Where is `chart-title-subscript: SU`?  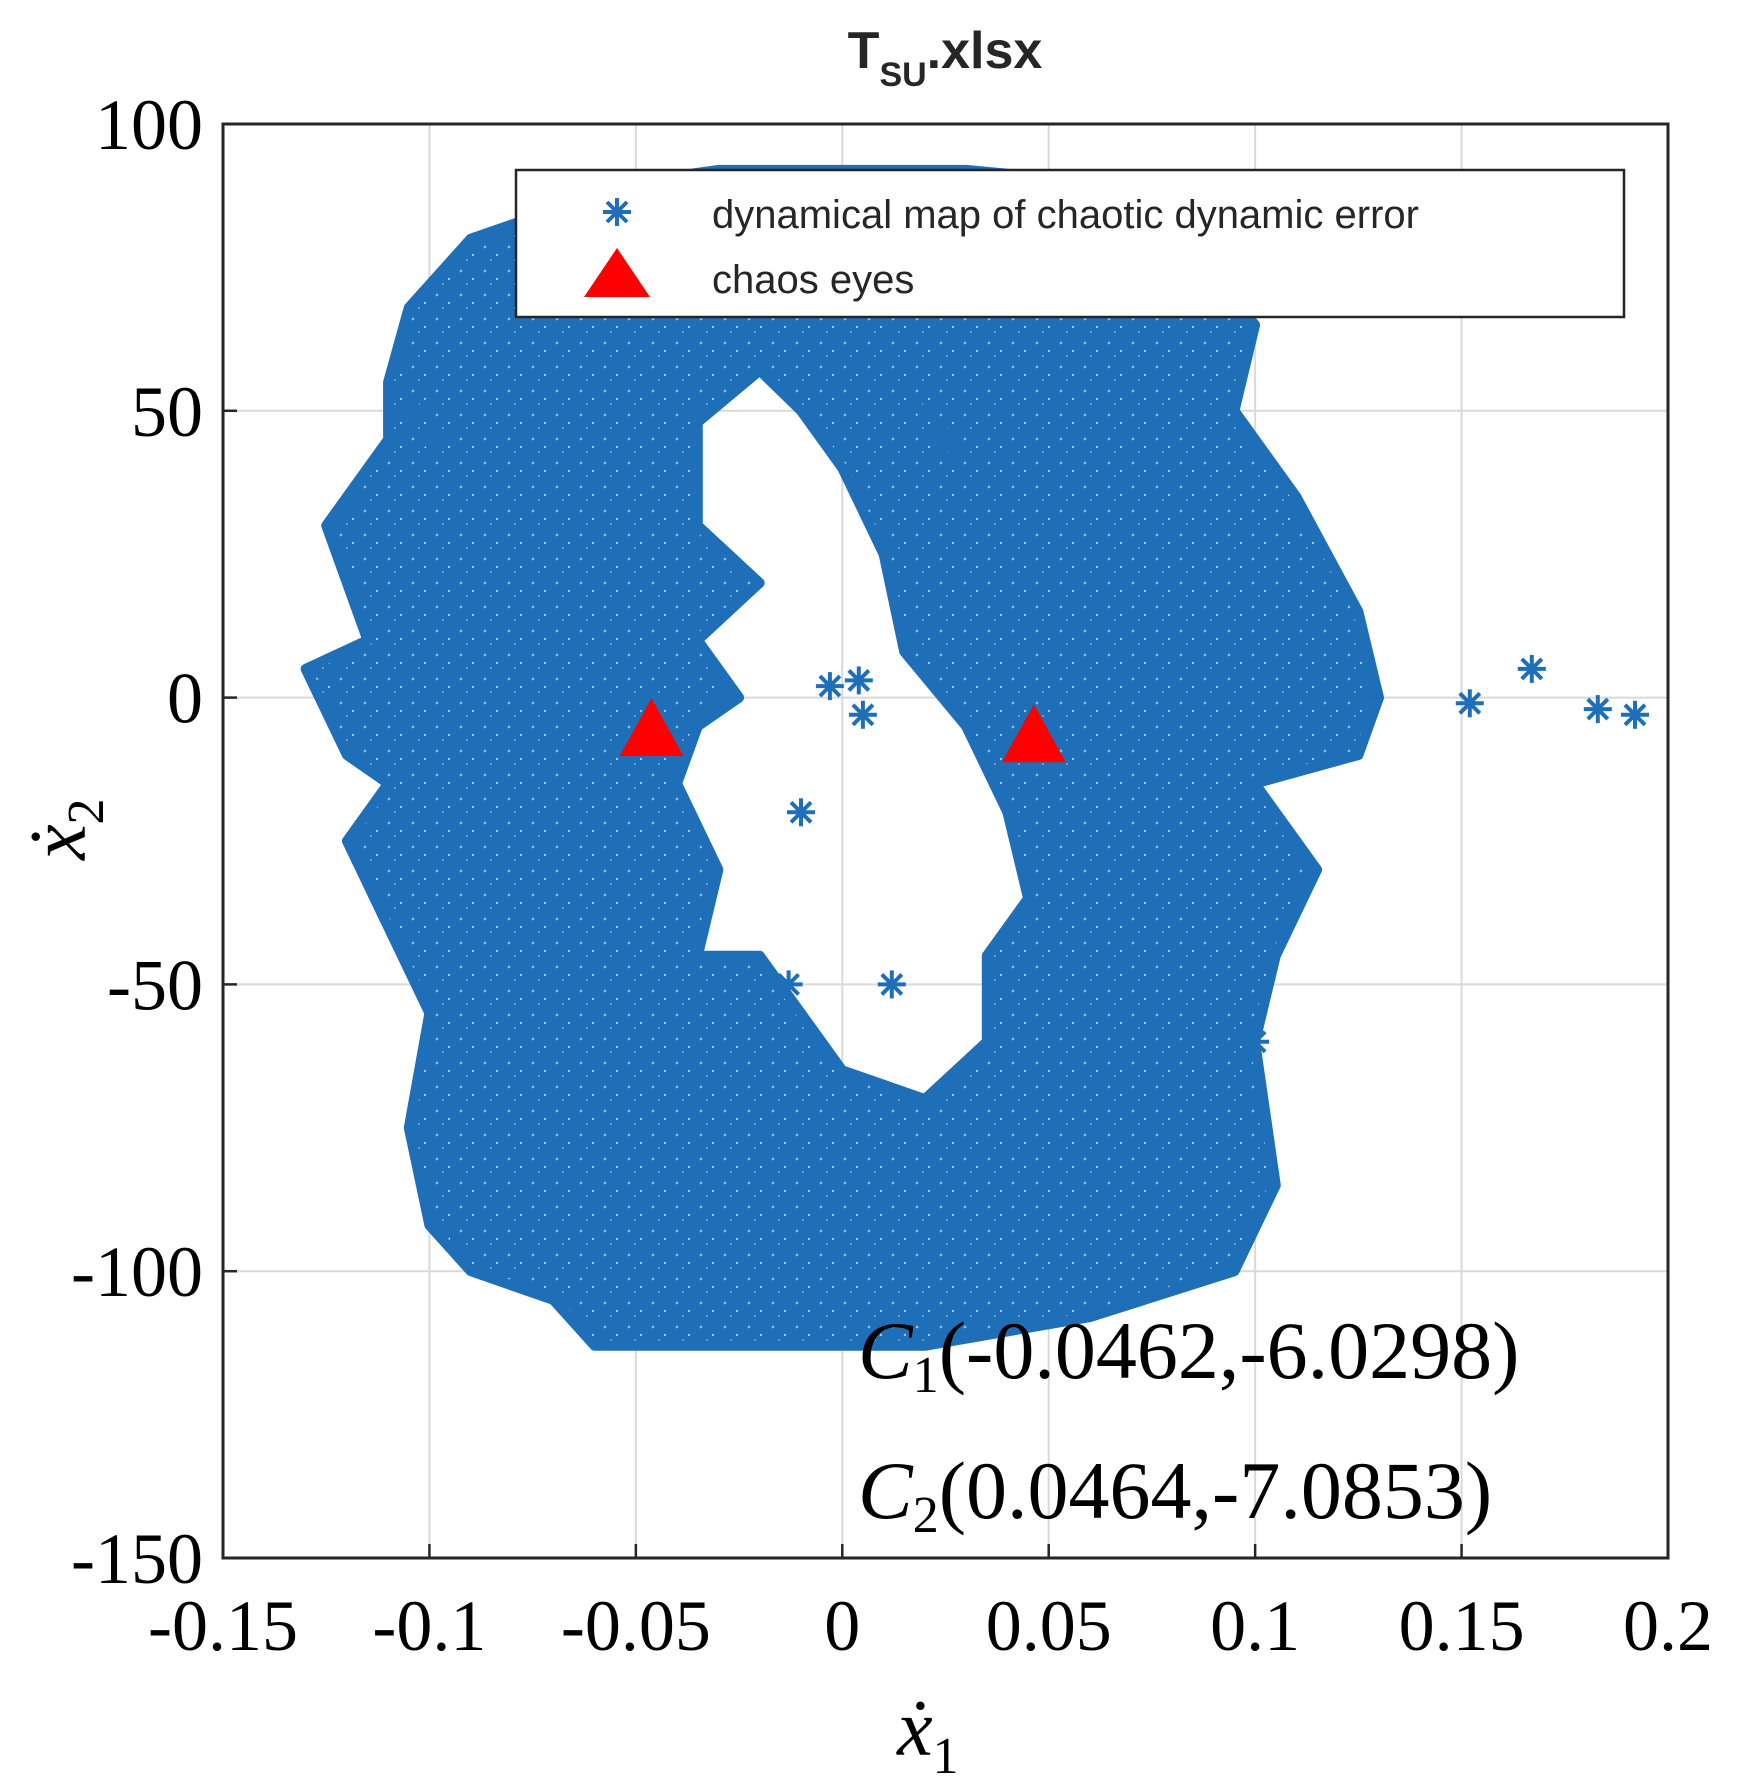 chart-title-subscript: SU is located at coordinates (902, 75).